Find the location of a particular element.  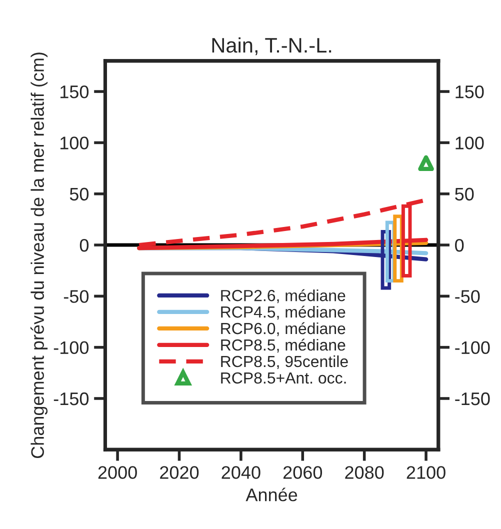

y-tick-label: -150 is located at coordinates (71, 399).